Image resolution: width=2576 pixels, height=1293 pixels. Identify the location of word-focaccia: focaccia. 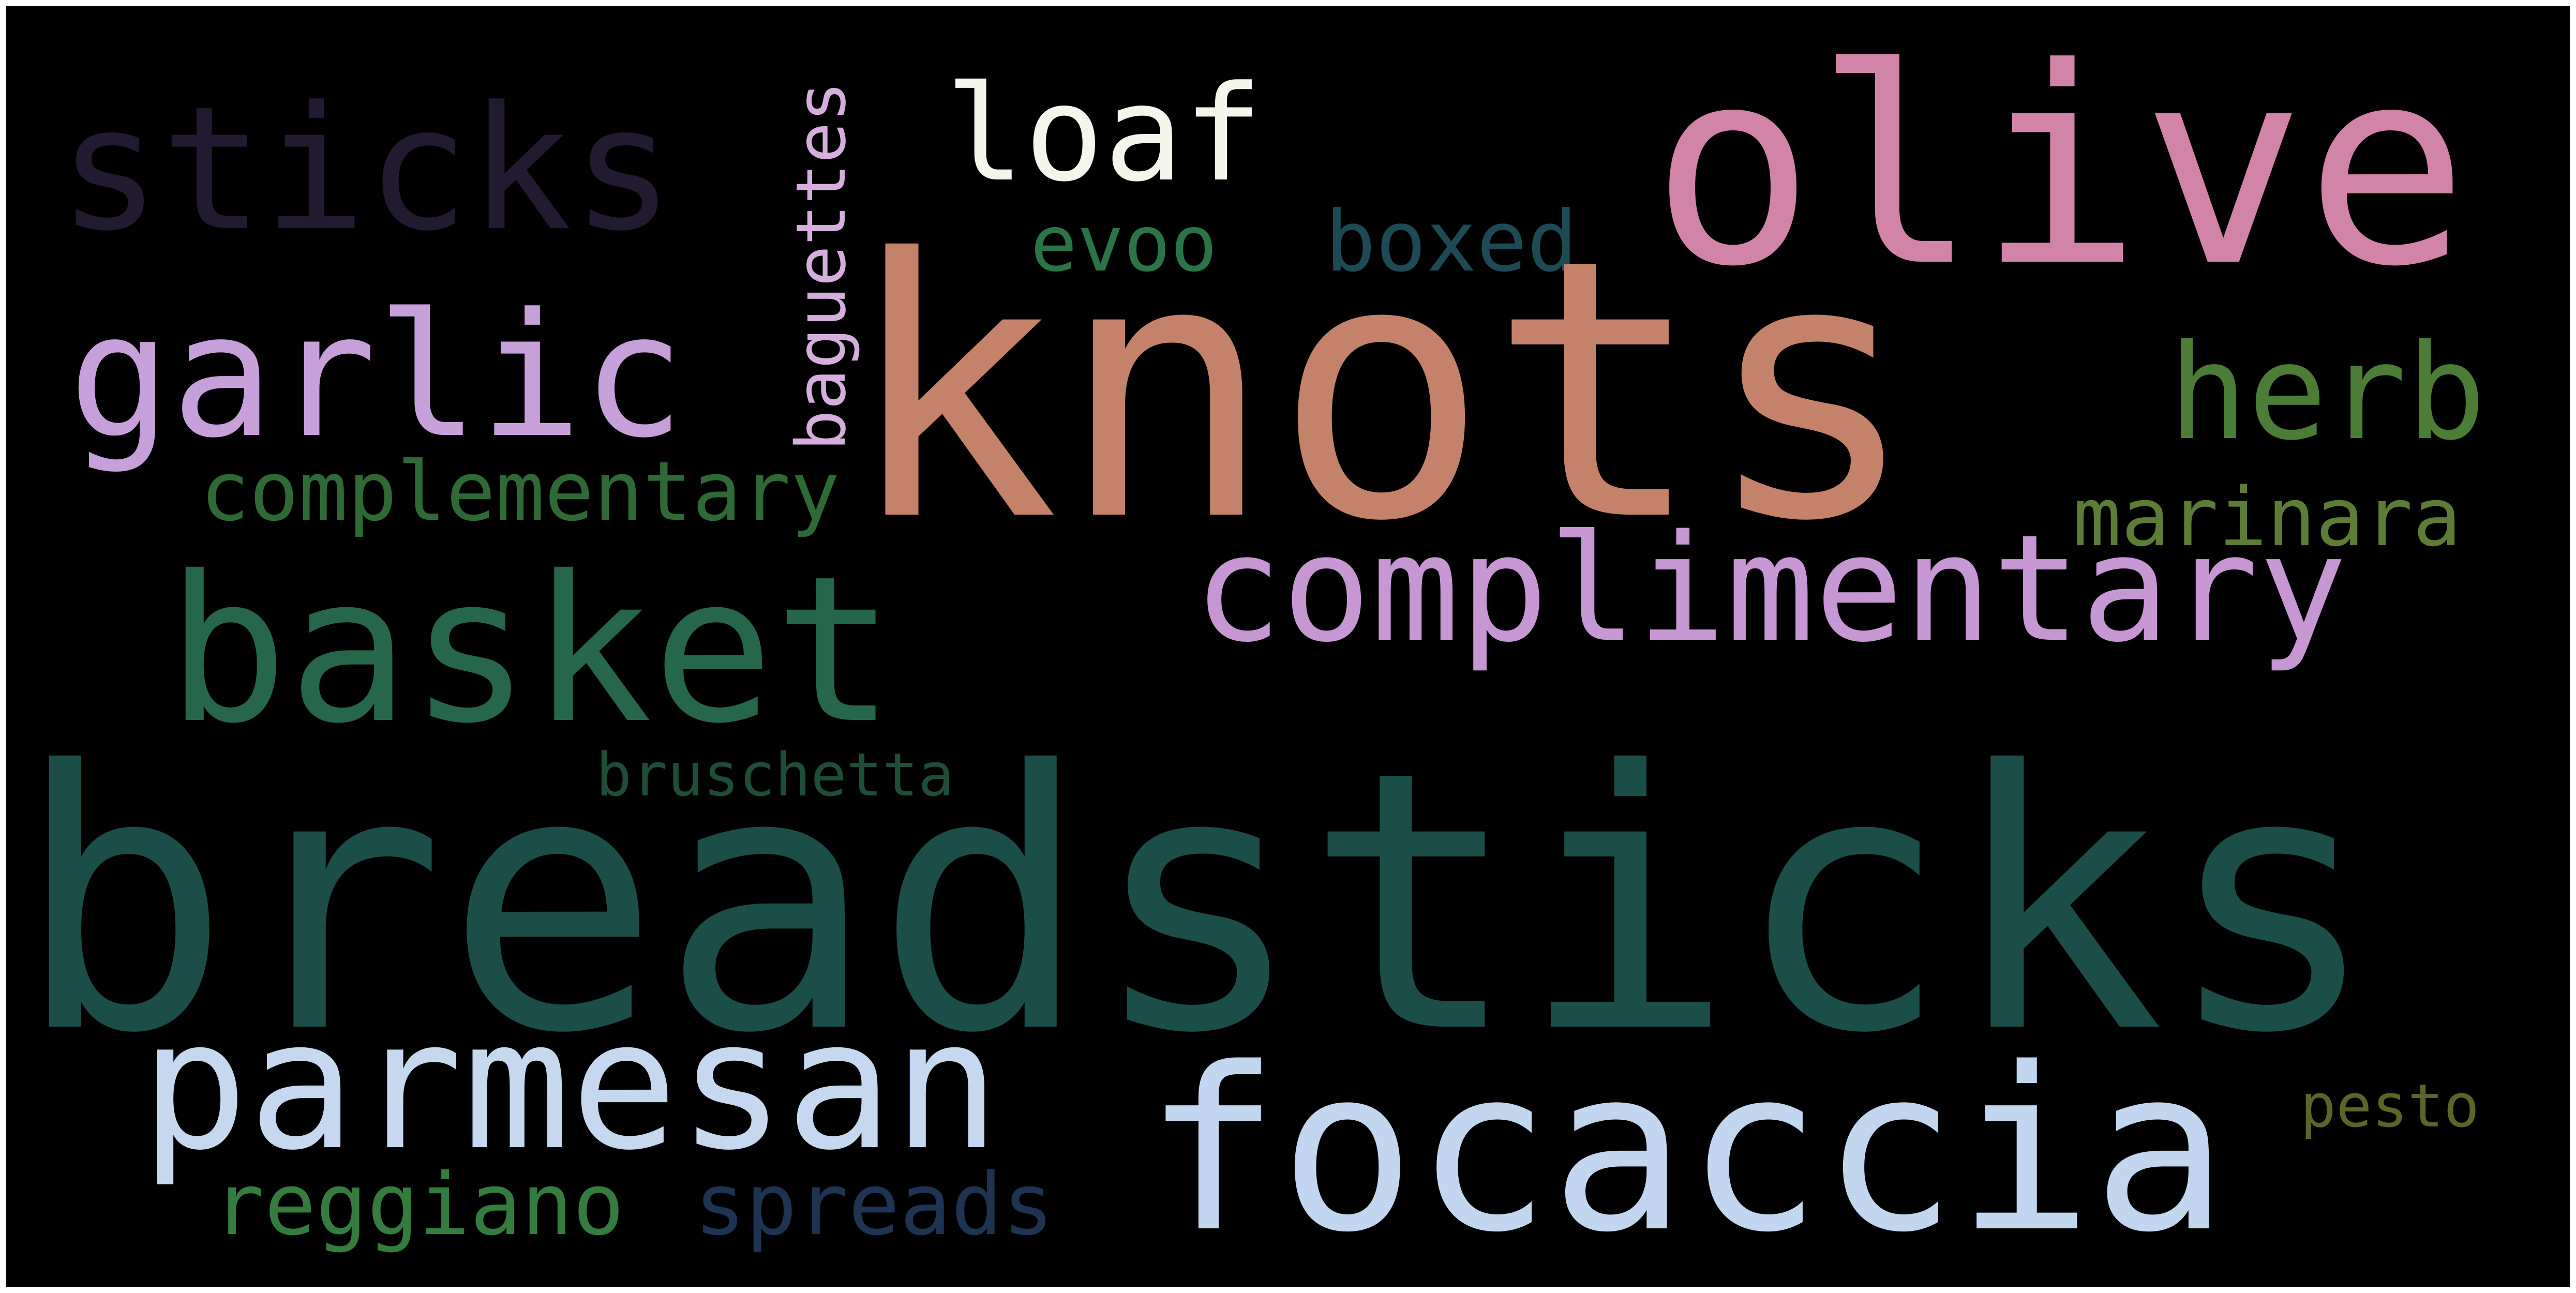
(1686, 1150).